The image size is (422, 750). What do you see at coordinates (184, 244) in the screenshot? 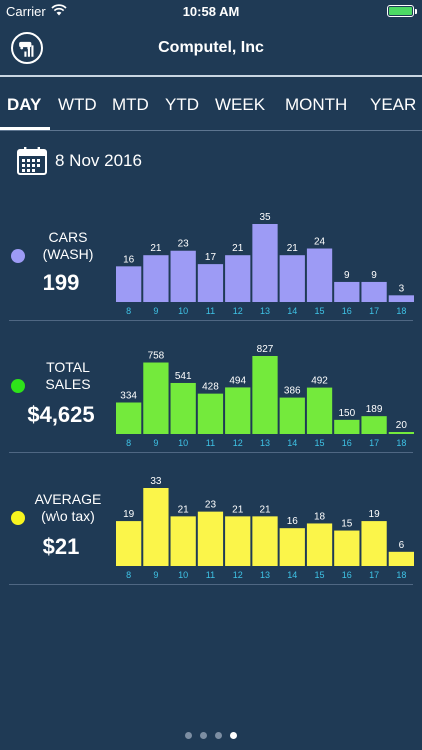
I see `bar-value-label: 23` at bounding box center [184, 244].